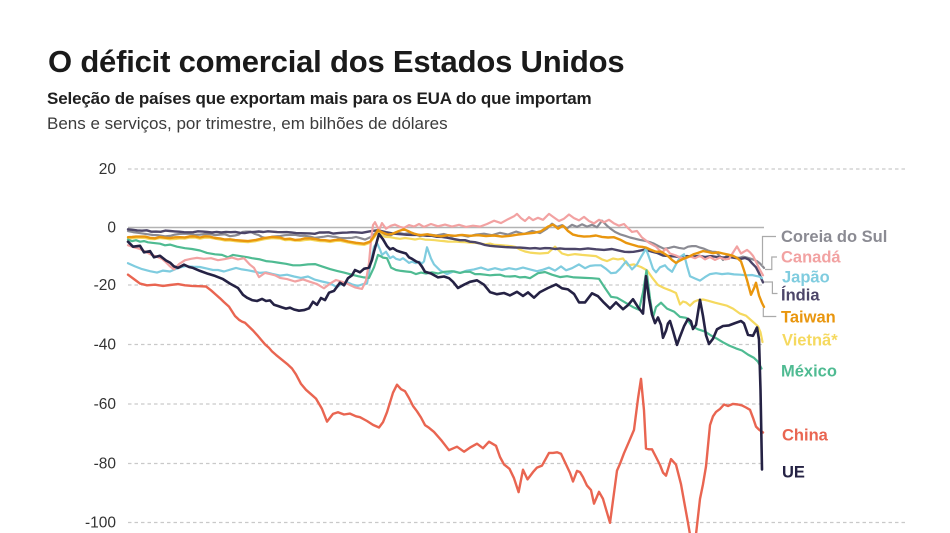 This screenshot has height=533, width=950. I want to click on svg-text: -40, so click(105, 345).